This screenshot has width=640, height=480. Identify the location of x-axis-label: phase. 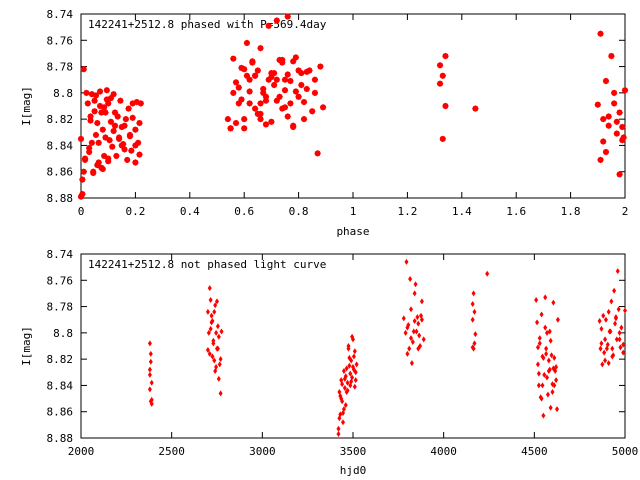
(352, 231).